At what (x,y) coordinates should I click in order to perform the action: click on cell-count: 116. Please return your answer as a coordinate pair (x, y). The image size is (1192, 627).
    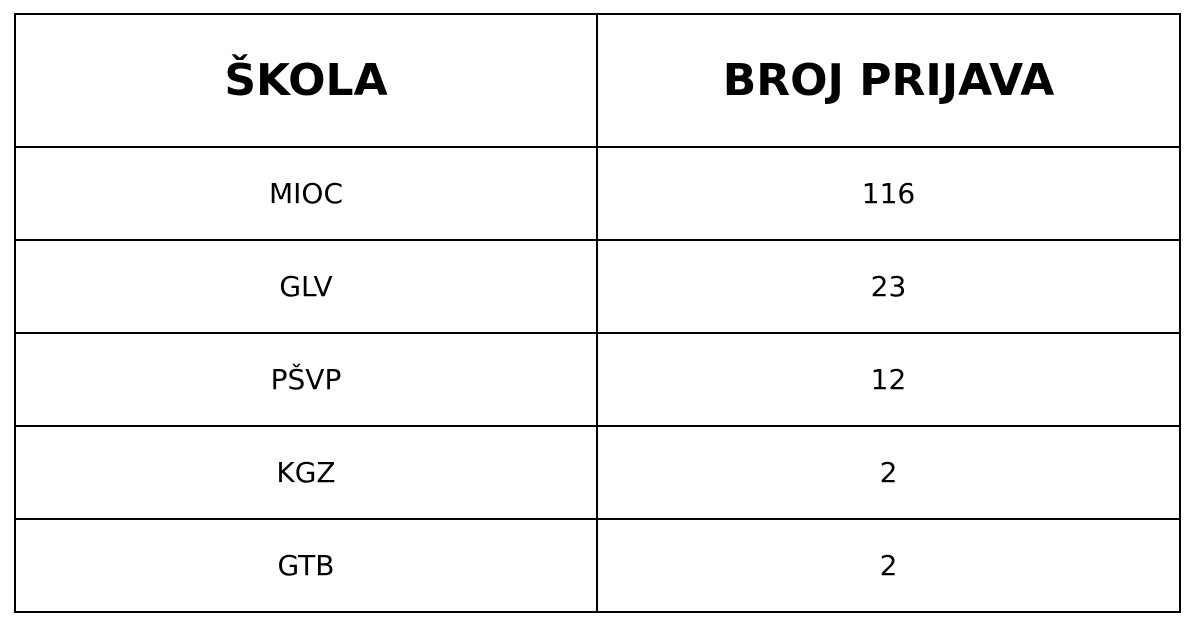
    Looking at the image, I should click on (888, 193).